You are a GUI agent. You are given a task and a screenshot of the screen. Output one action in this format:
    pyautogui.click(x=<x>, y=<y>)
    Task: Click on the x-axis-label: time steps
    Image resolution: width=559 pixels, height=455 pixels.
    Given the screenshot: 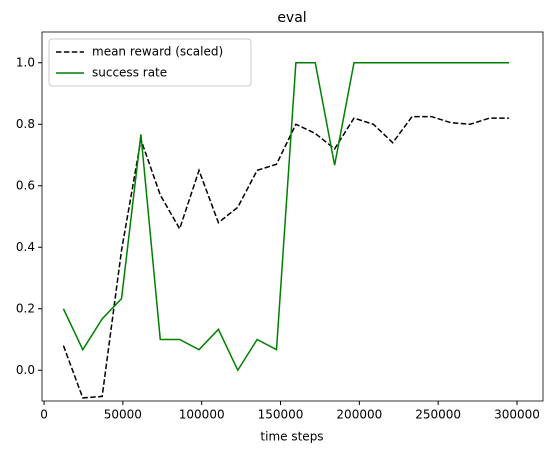 What is the action you would take?
    pyautogui.click(x=291, y=437)
    